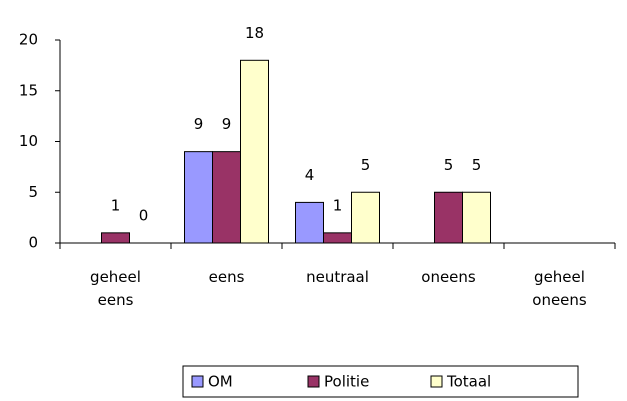  Describe the element at coordinates (310, 175) in the screenshot. I see `data-label: 4` at that location.